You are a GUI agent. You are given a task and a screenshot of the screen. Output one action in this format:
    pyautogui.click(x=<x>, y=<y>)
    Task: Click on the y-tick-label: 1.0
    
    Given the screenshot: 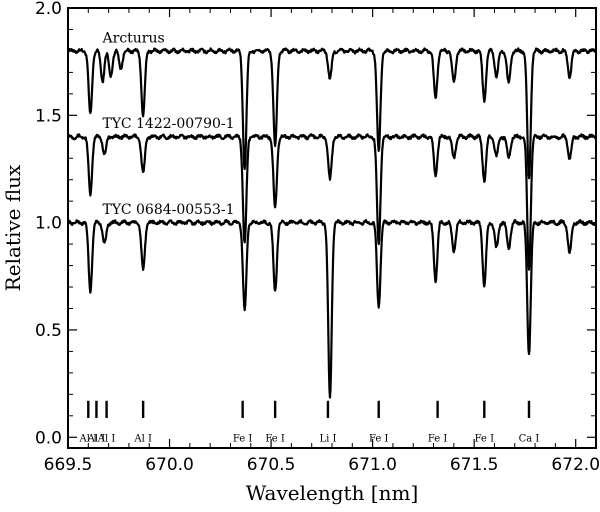 What is the action you would take?
    pyautogui.click(x=48, y=224)
    